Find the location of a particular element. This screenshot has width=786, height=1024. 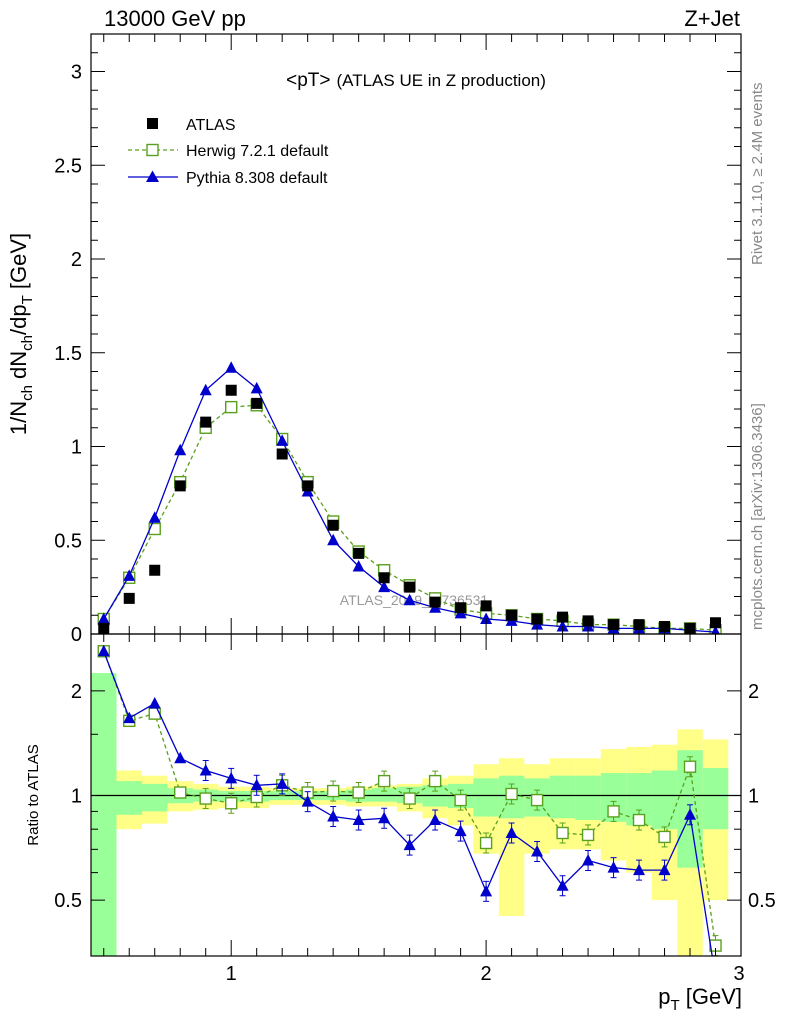

ratio-xlabel-main: p is located at coordinates (664, 996).